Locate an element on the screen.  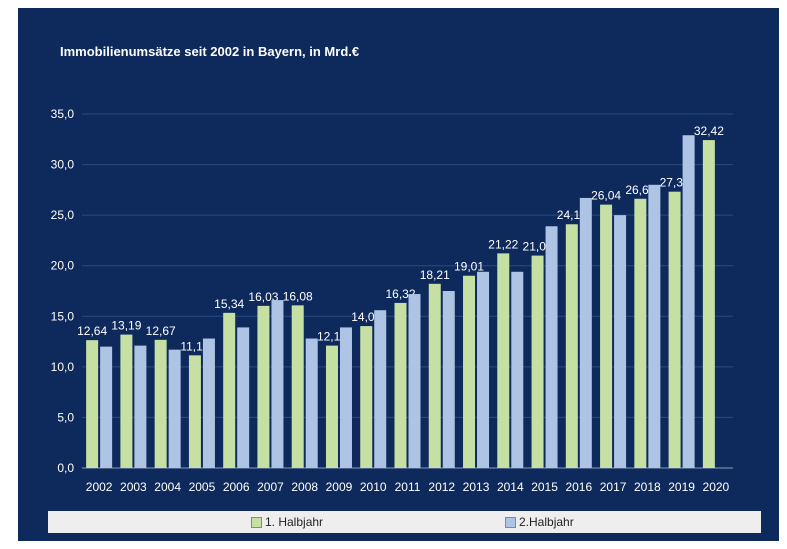
y-tick-label: 35,0 is located at coordinates (63, 114).